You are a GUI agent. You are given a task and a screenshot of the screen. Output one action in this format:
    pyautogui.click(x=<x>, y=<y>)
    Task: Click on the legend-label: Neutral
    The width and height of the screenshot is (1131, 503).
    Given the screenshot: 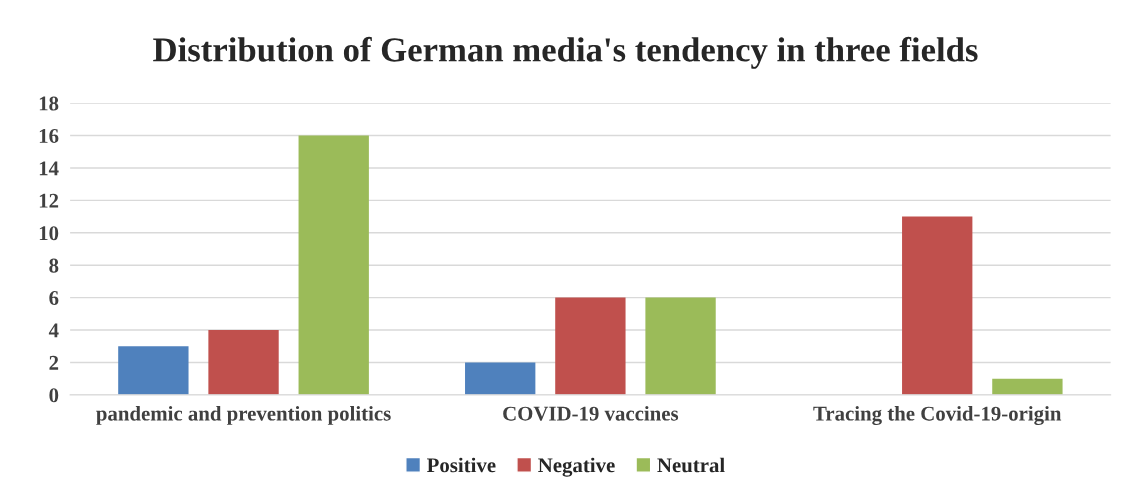 What is the action you would take?
    pyautogui.click(x=691, y=465)
    